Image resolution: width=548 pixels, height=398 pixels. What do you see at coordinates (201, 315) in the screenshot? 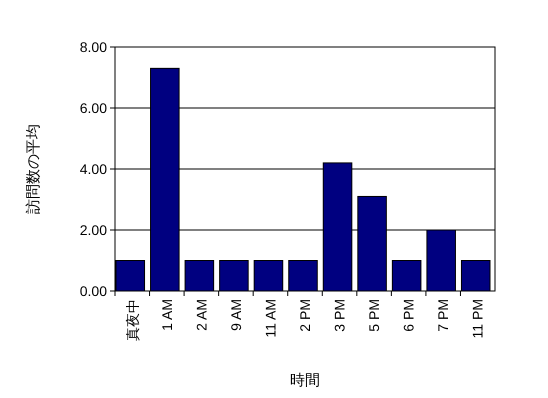
I see `x-tick-label: 2 AM` at bounding box center [201, 315].